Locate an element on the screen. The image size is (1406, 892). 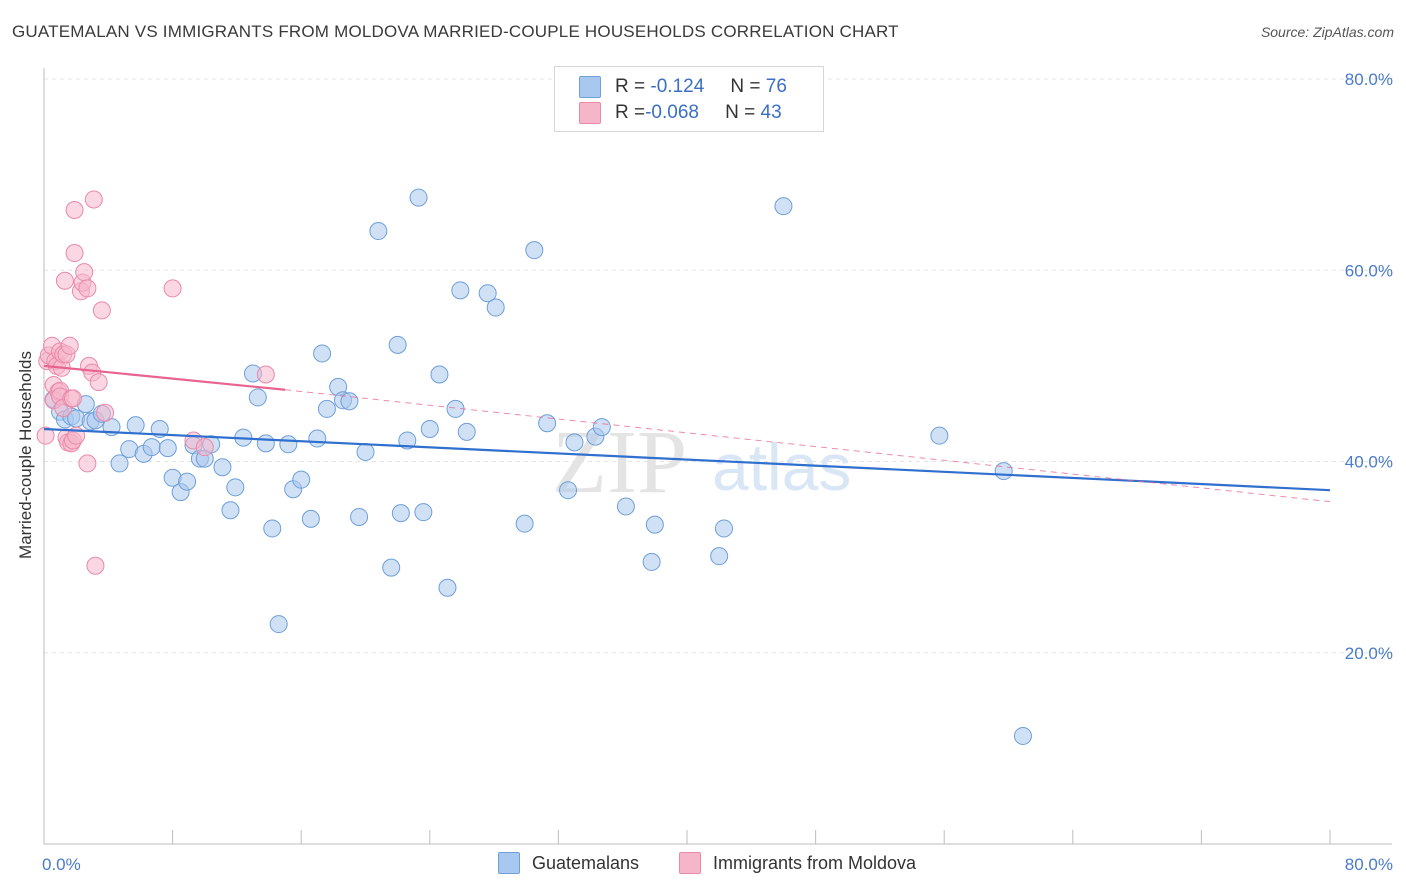
series-legend: Guatemalans Immigrants from Moldova is located at coordinates (703, 865).